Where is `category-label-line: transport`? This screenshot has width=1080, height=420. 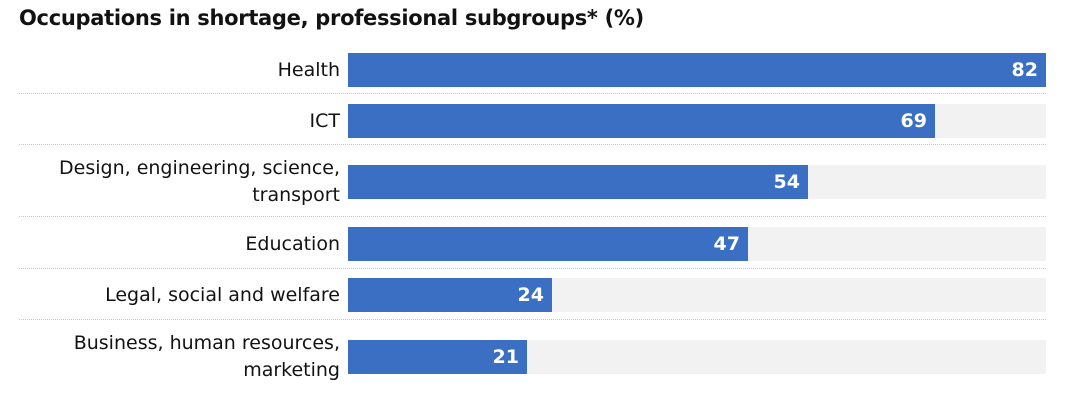 category-label-line: transport is located at coordinates (296, 195).